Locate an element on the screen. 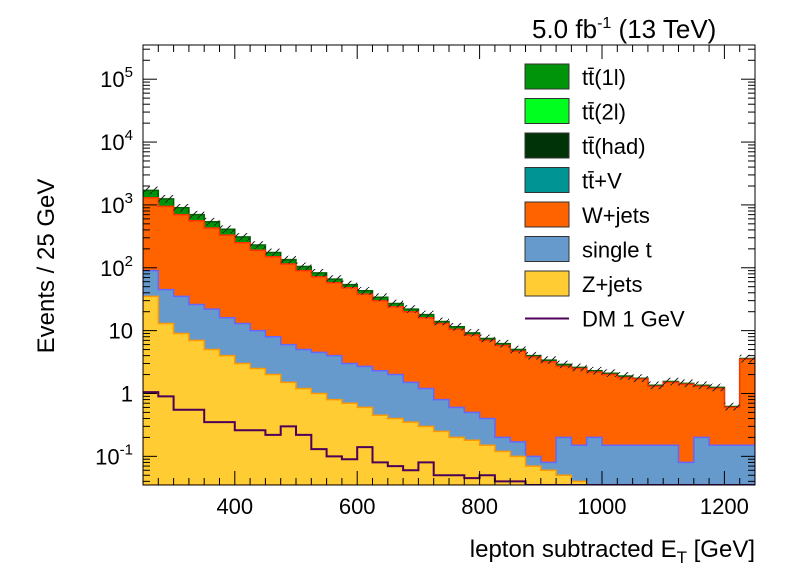 This screenshot has width=796, height=577. legend-label: tt̄(1l) is located at coordinates (604, 77).